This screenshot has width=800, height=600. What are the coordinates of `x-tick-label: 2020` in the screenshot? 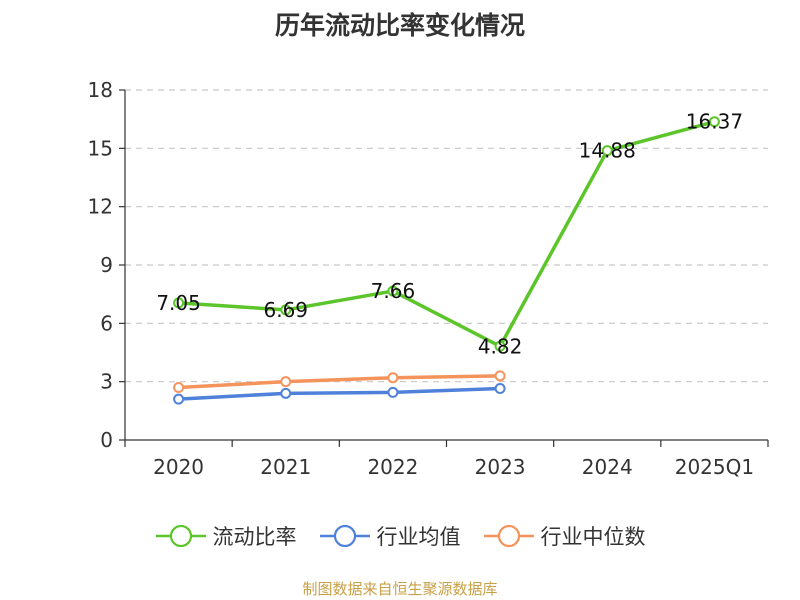 It's located at (178, 467).